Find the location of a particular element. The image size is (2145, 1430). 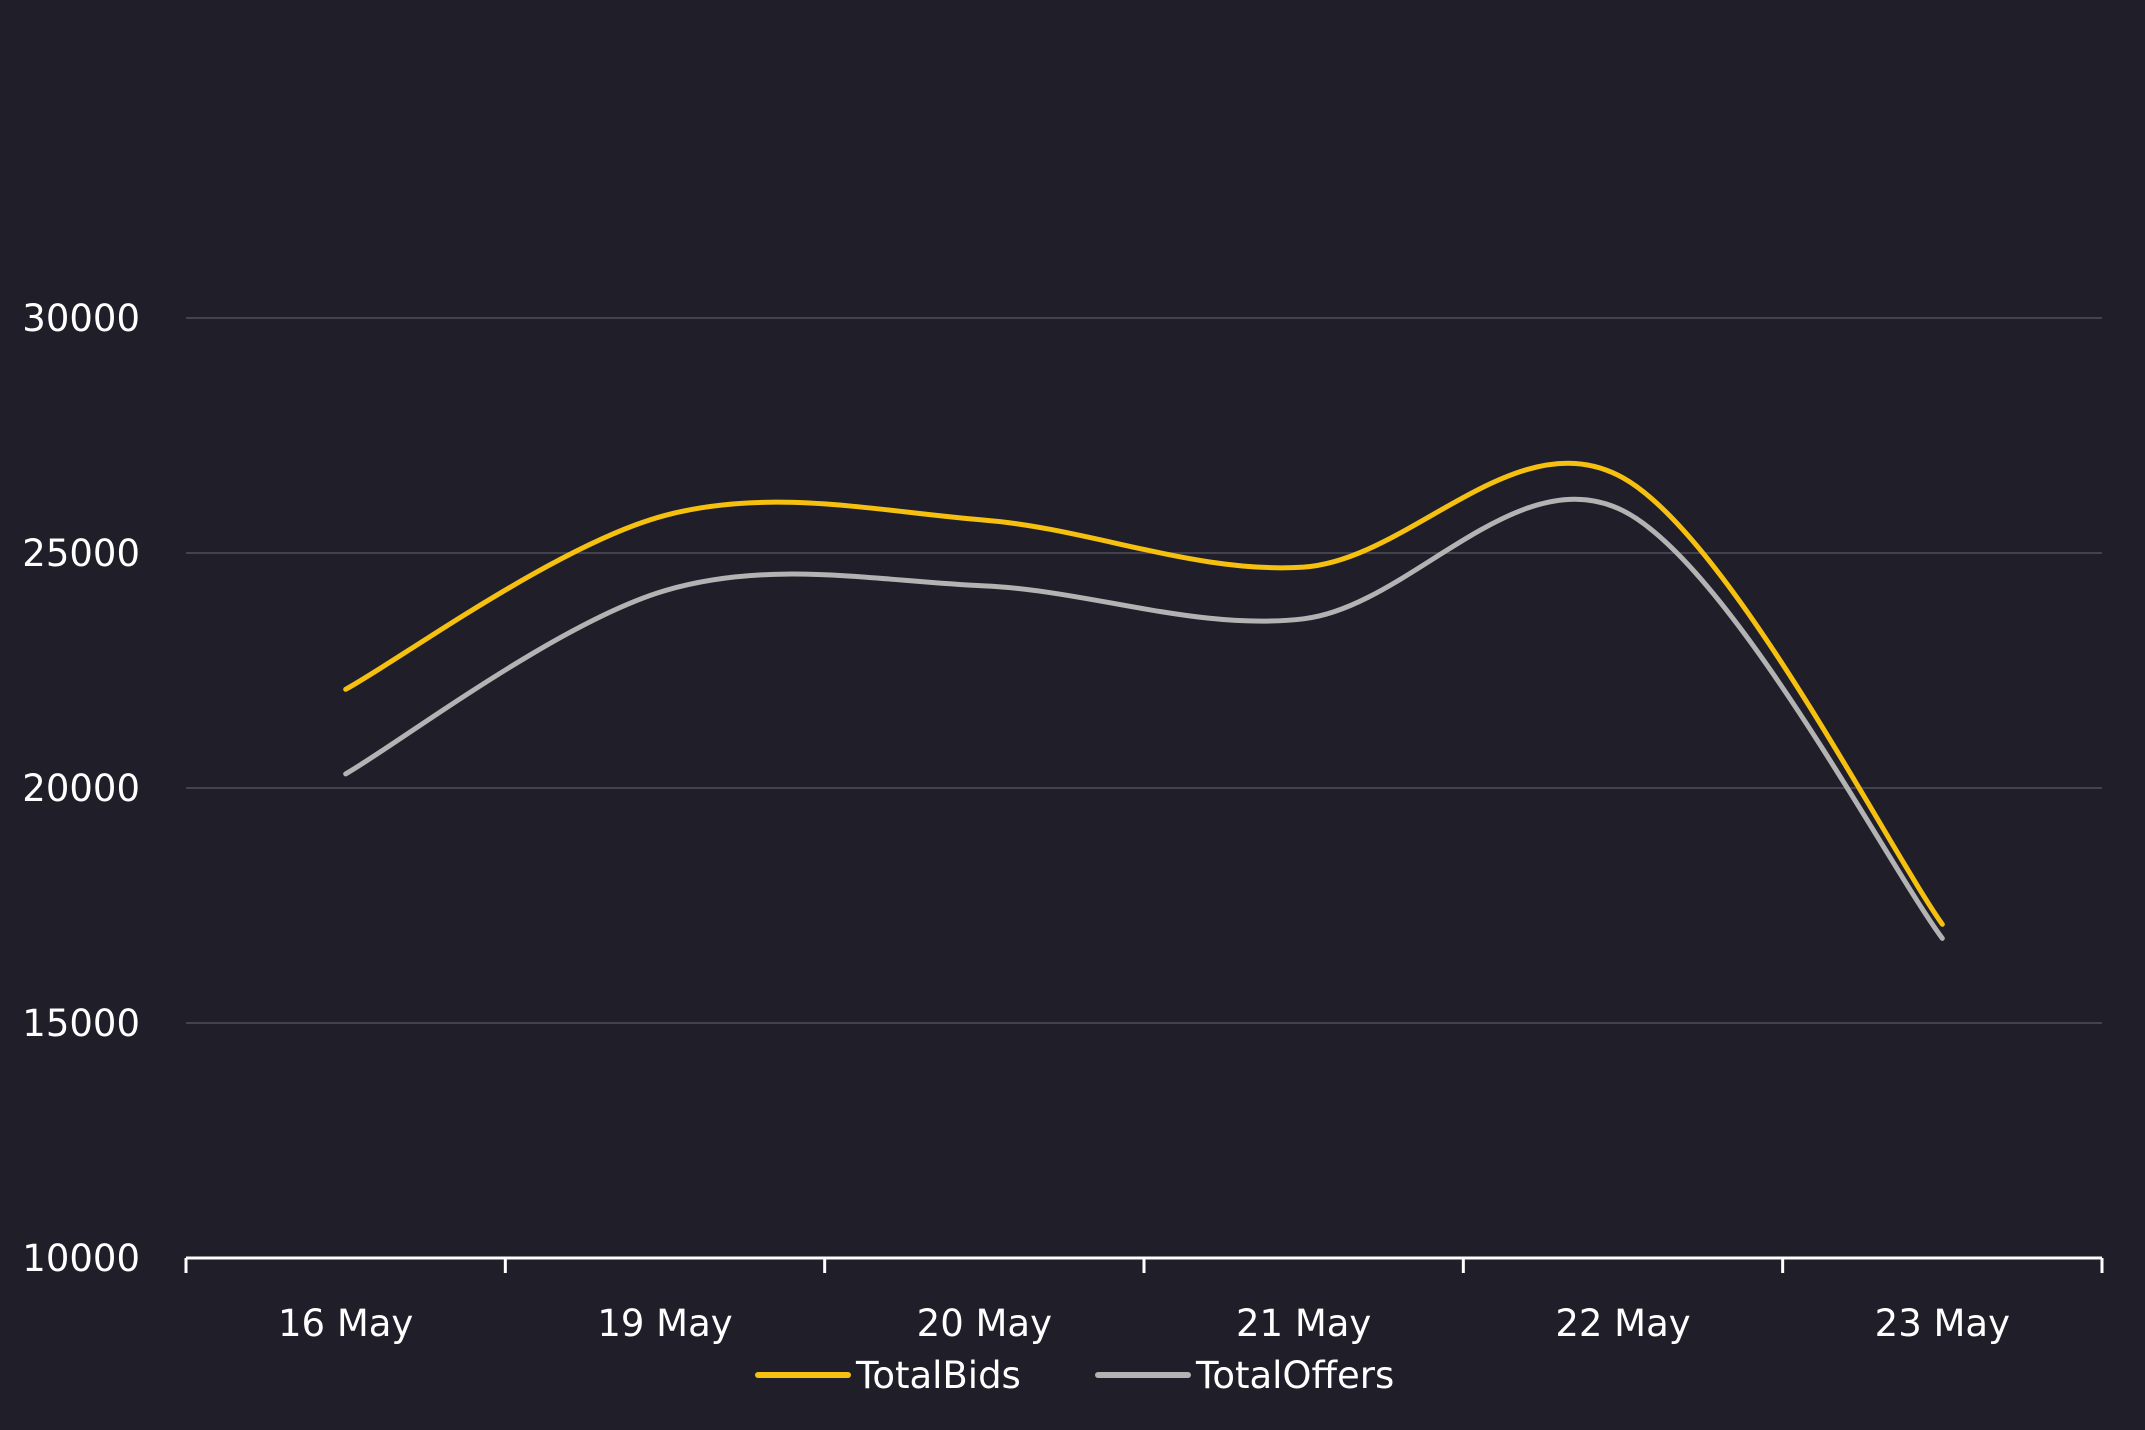

legend-item-totaloffers: TotalOffers is located at coordinates (1244, 1375).